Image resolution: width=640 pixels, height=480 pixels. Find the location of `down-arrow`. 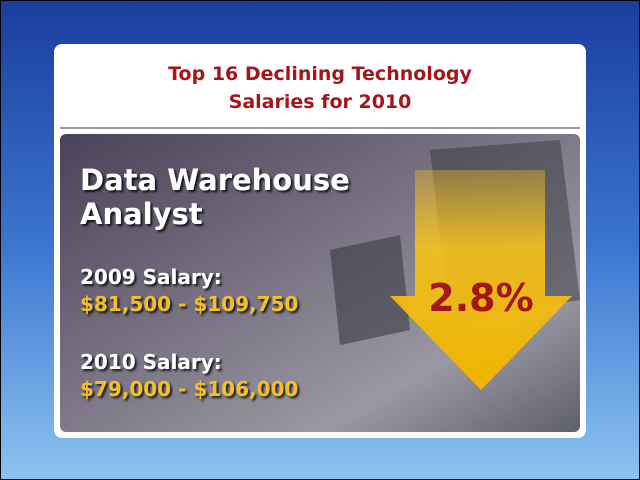

down-arrow is located at coordinates (481, 280).